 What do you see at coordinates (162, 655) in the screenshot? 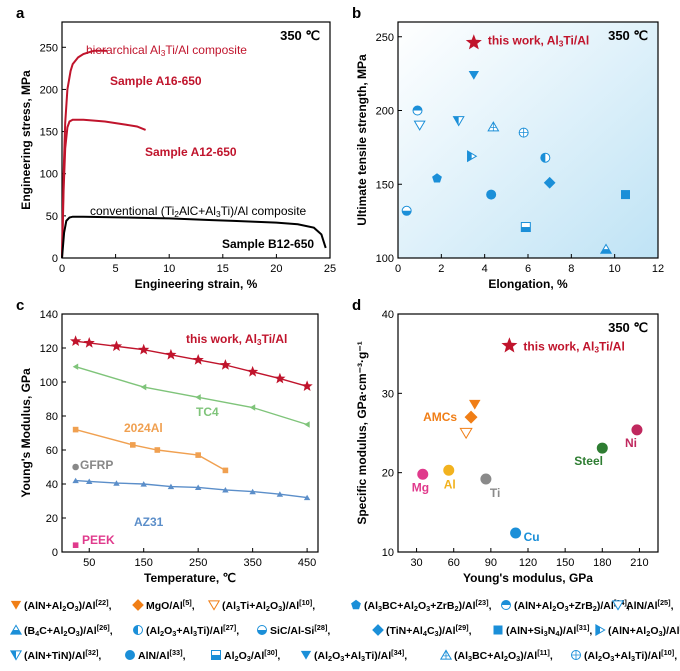
I see `legend-label: AlN/Al[33],` at bounding box center [162, 655].